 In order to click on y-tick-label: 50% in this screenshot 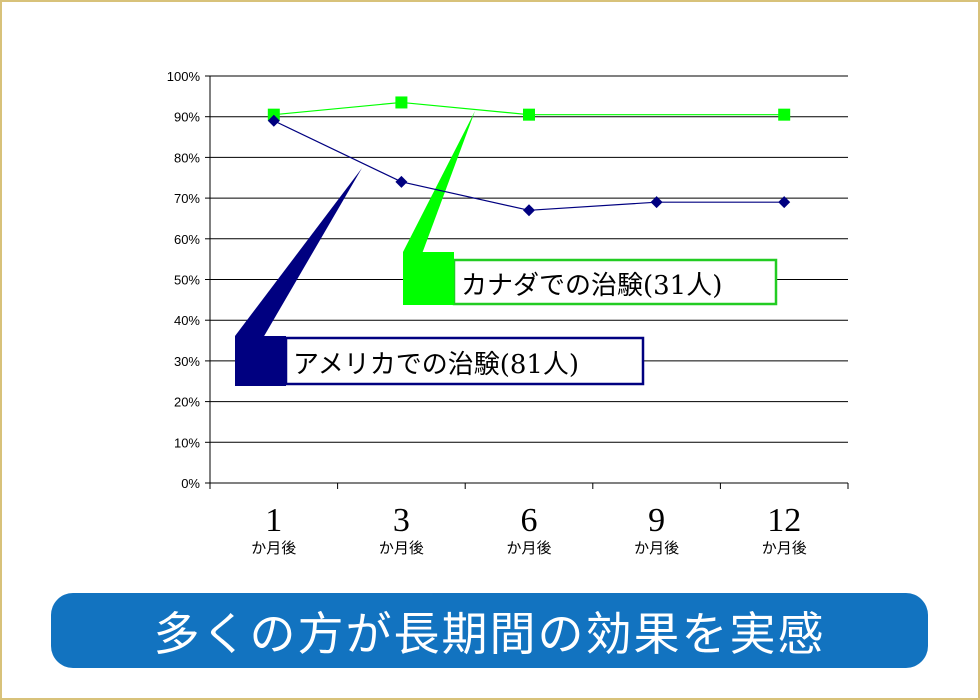, I will do `click(187, 280)`.